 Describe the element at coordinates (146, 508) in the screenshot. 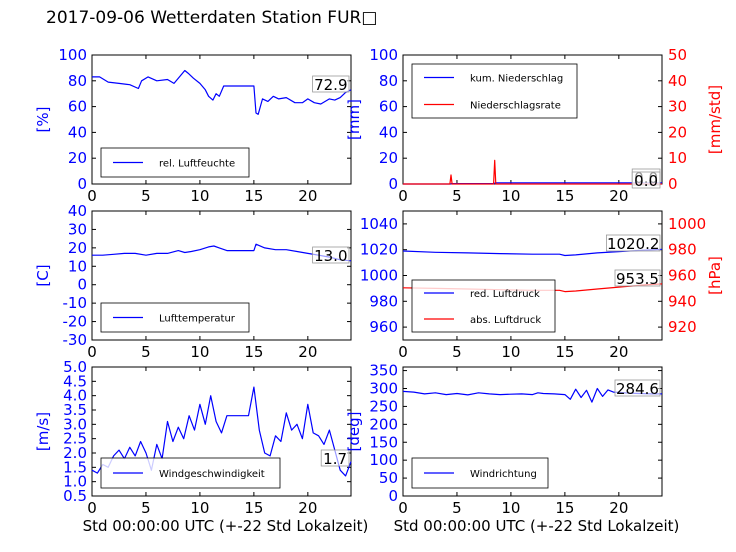

I see `windspeed-xtick-label: 5` at that location.